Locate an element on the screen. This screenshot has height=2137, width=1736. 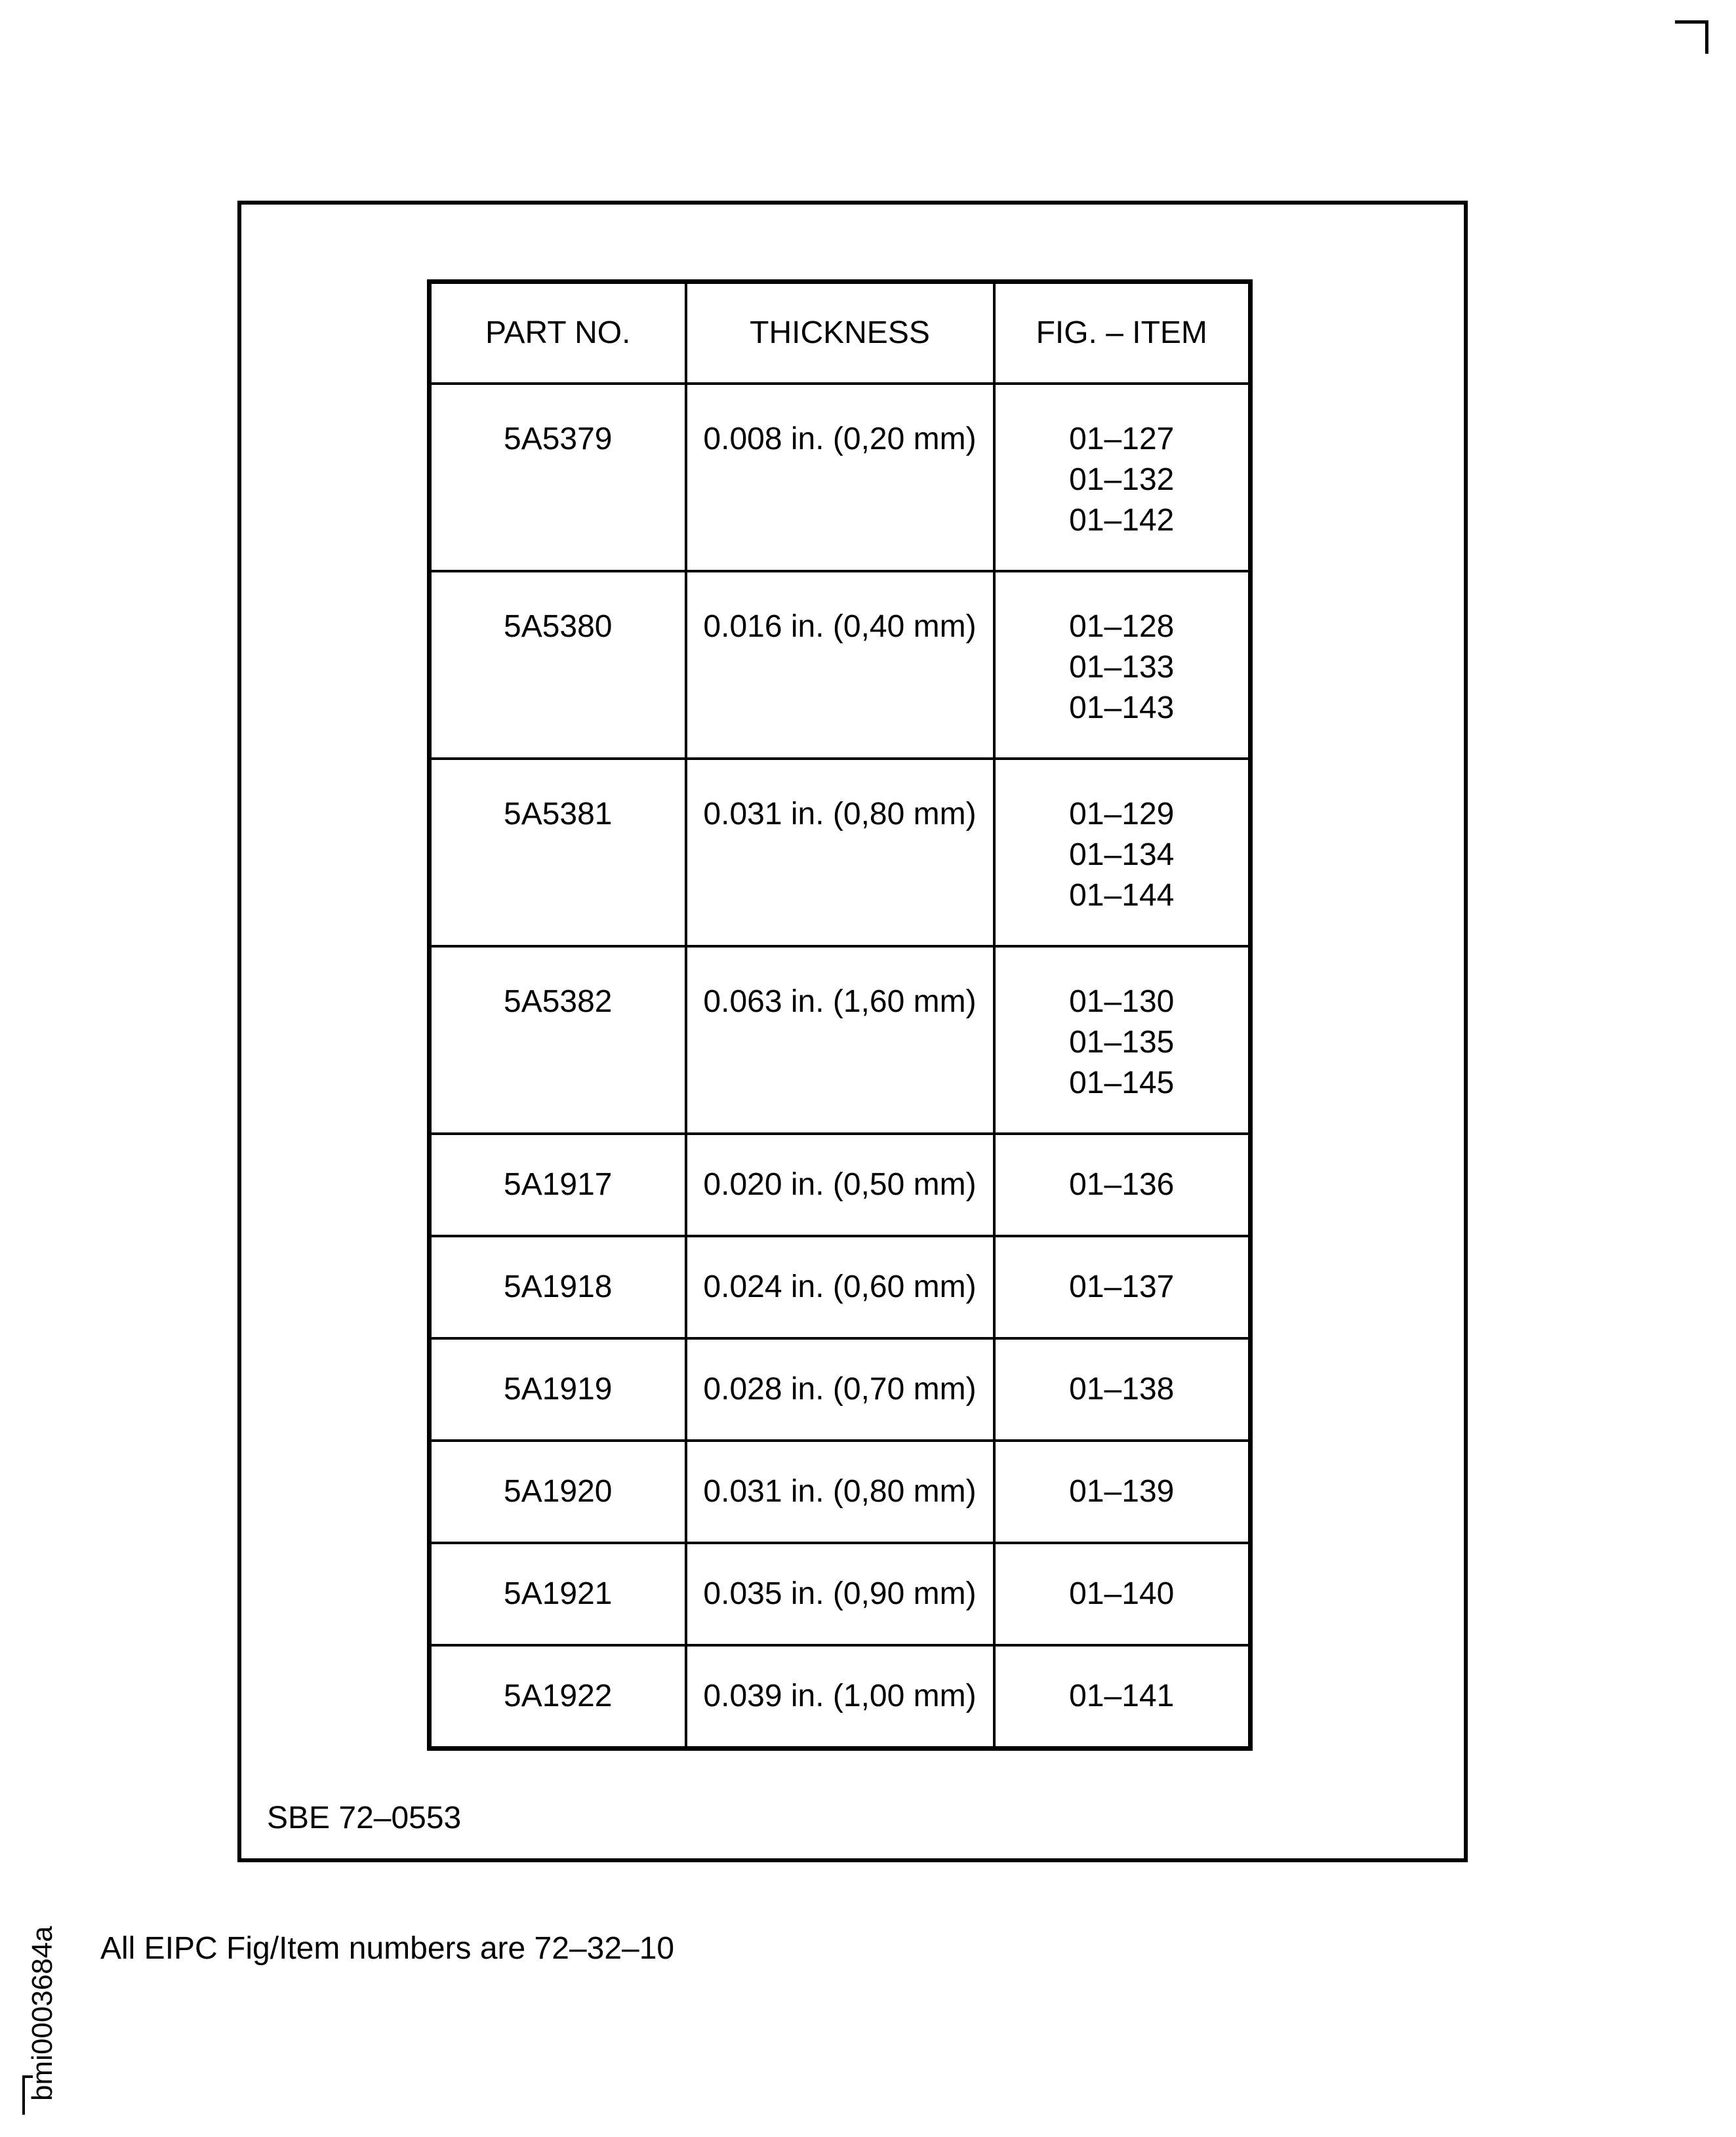
part-number-cell: 5A1922 is located at coordinates (557, 1697).